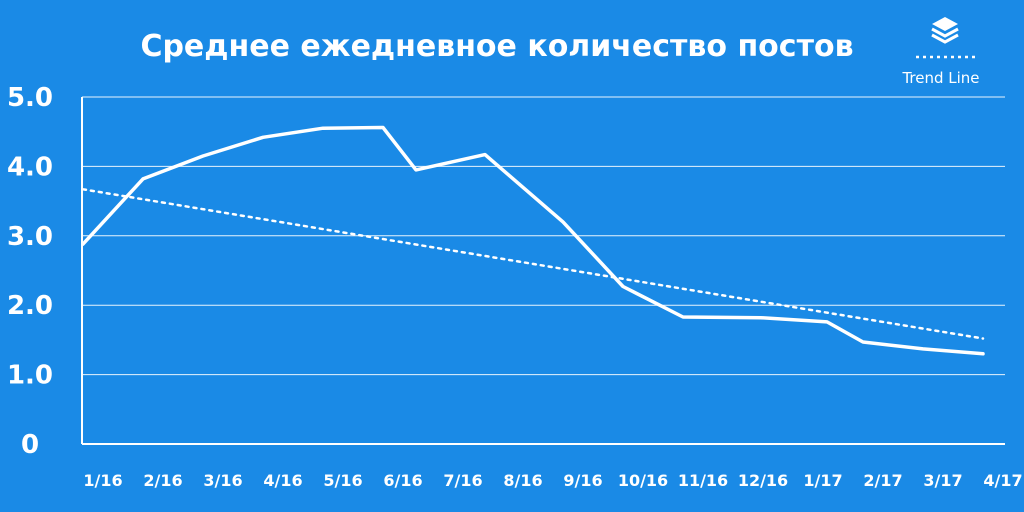  What do you see at coordinates (30, 376) in the screenshot?
I see `y-tick-label: 1.0` at bounding box center [30, 376].